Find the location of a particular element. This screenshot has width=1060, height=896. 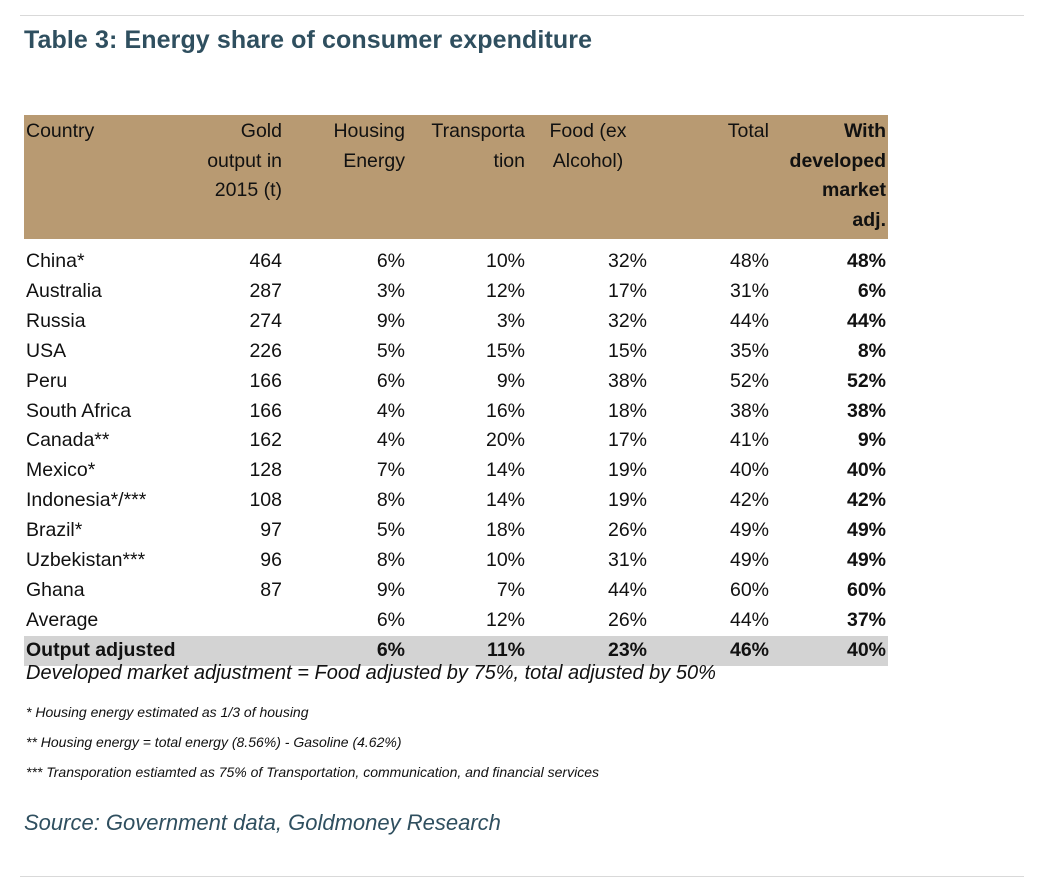

cell-gold-output is located at coordinates (229, 621).